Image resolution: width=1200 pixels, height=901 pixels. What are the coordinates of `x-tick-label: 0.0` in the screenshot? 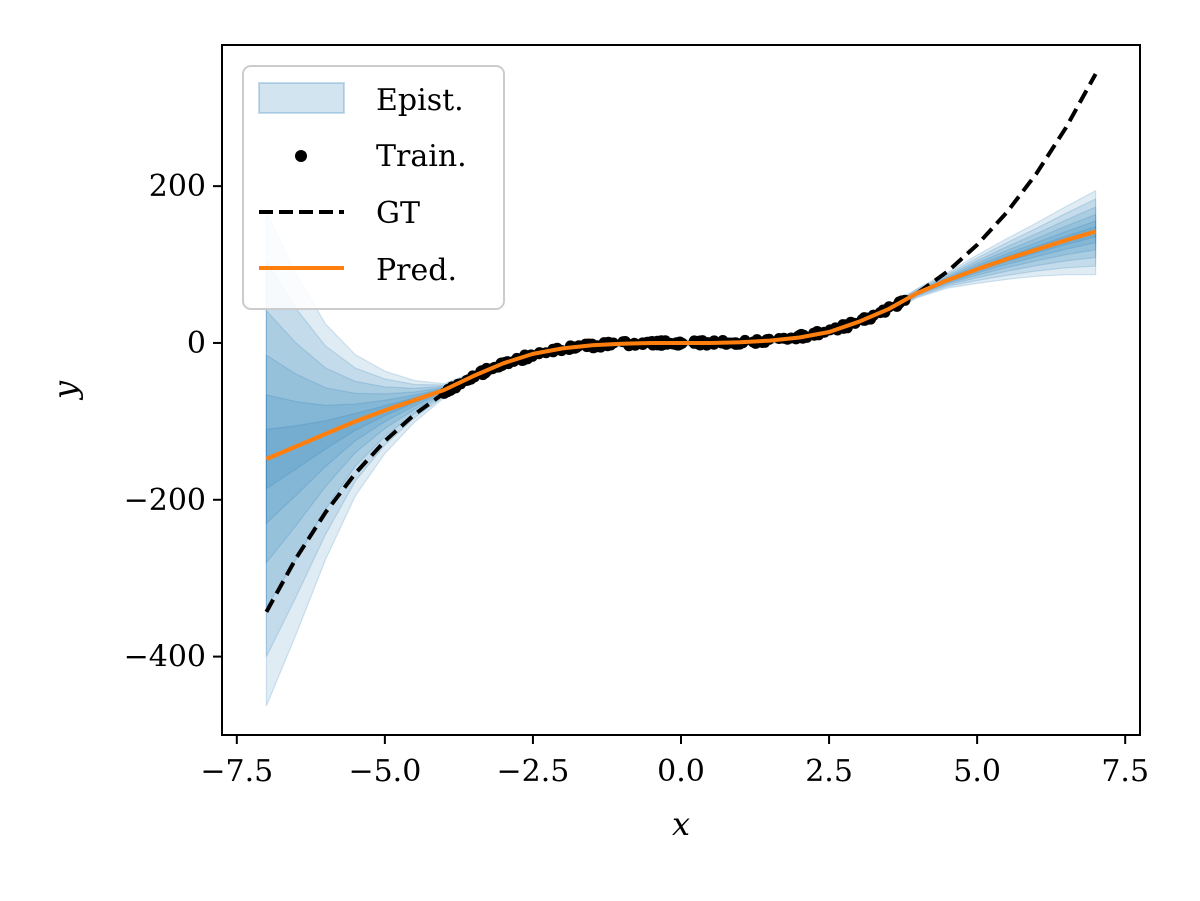 It's located at (681, 771).